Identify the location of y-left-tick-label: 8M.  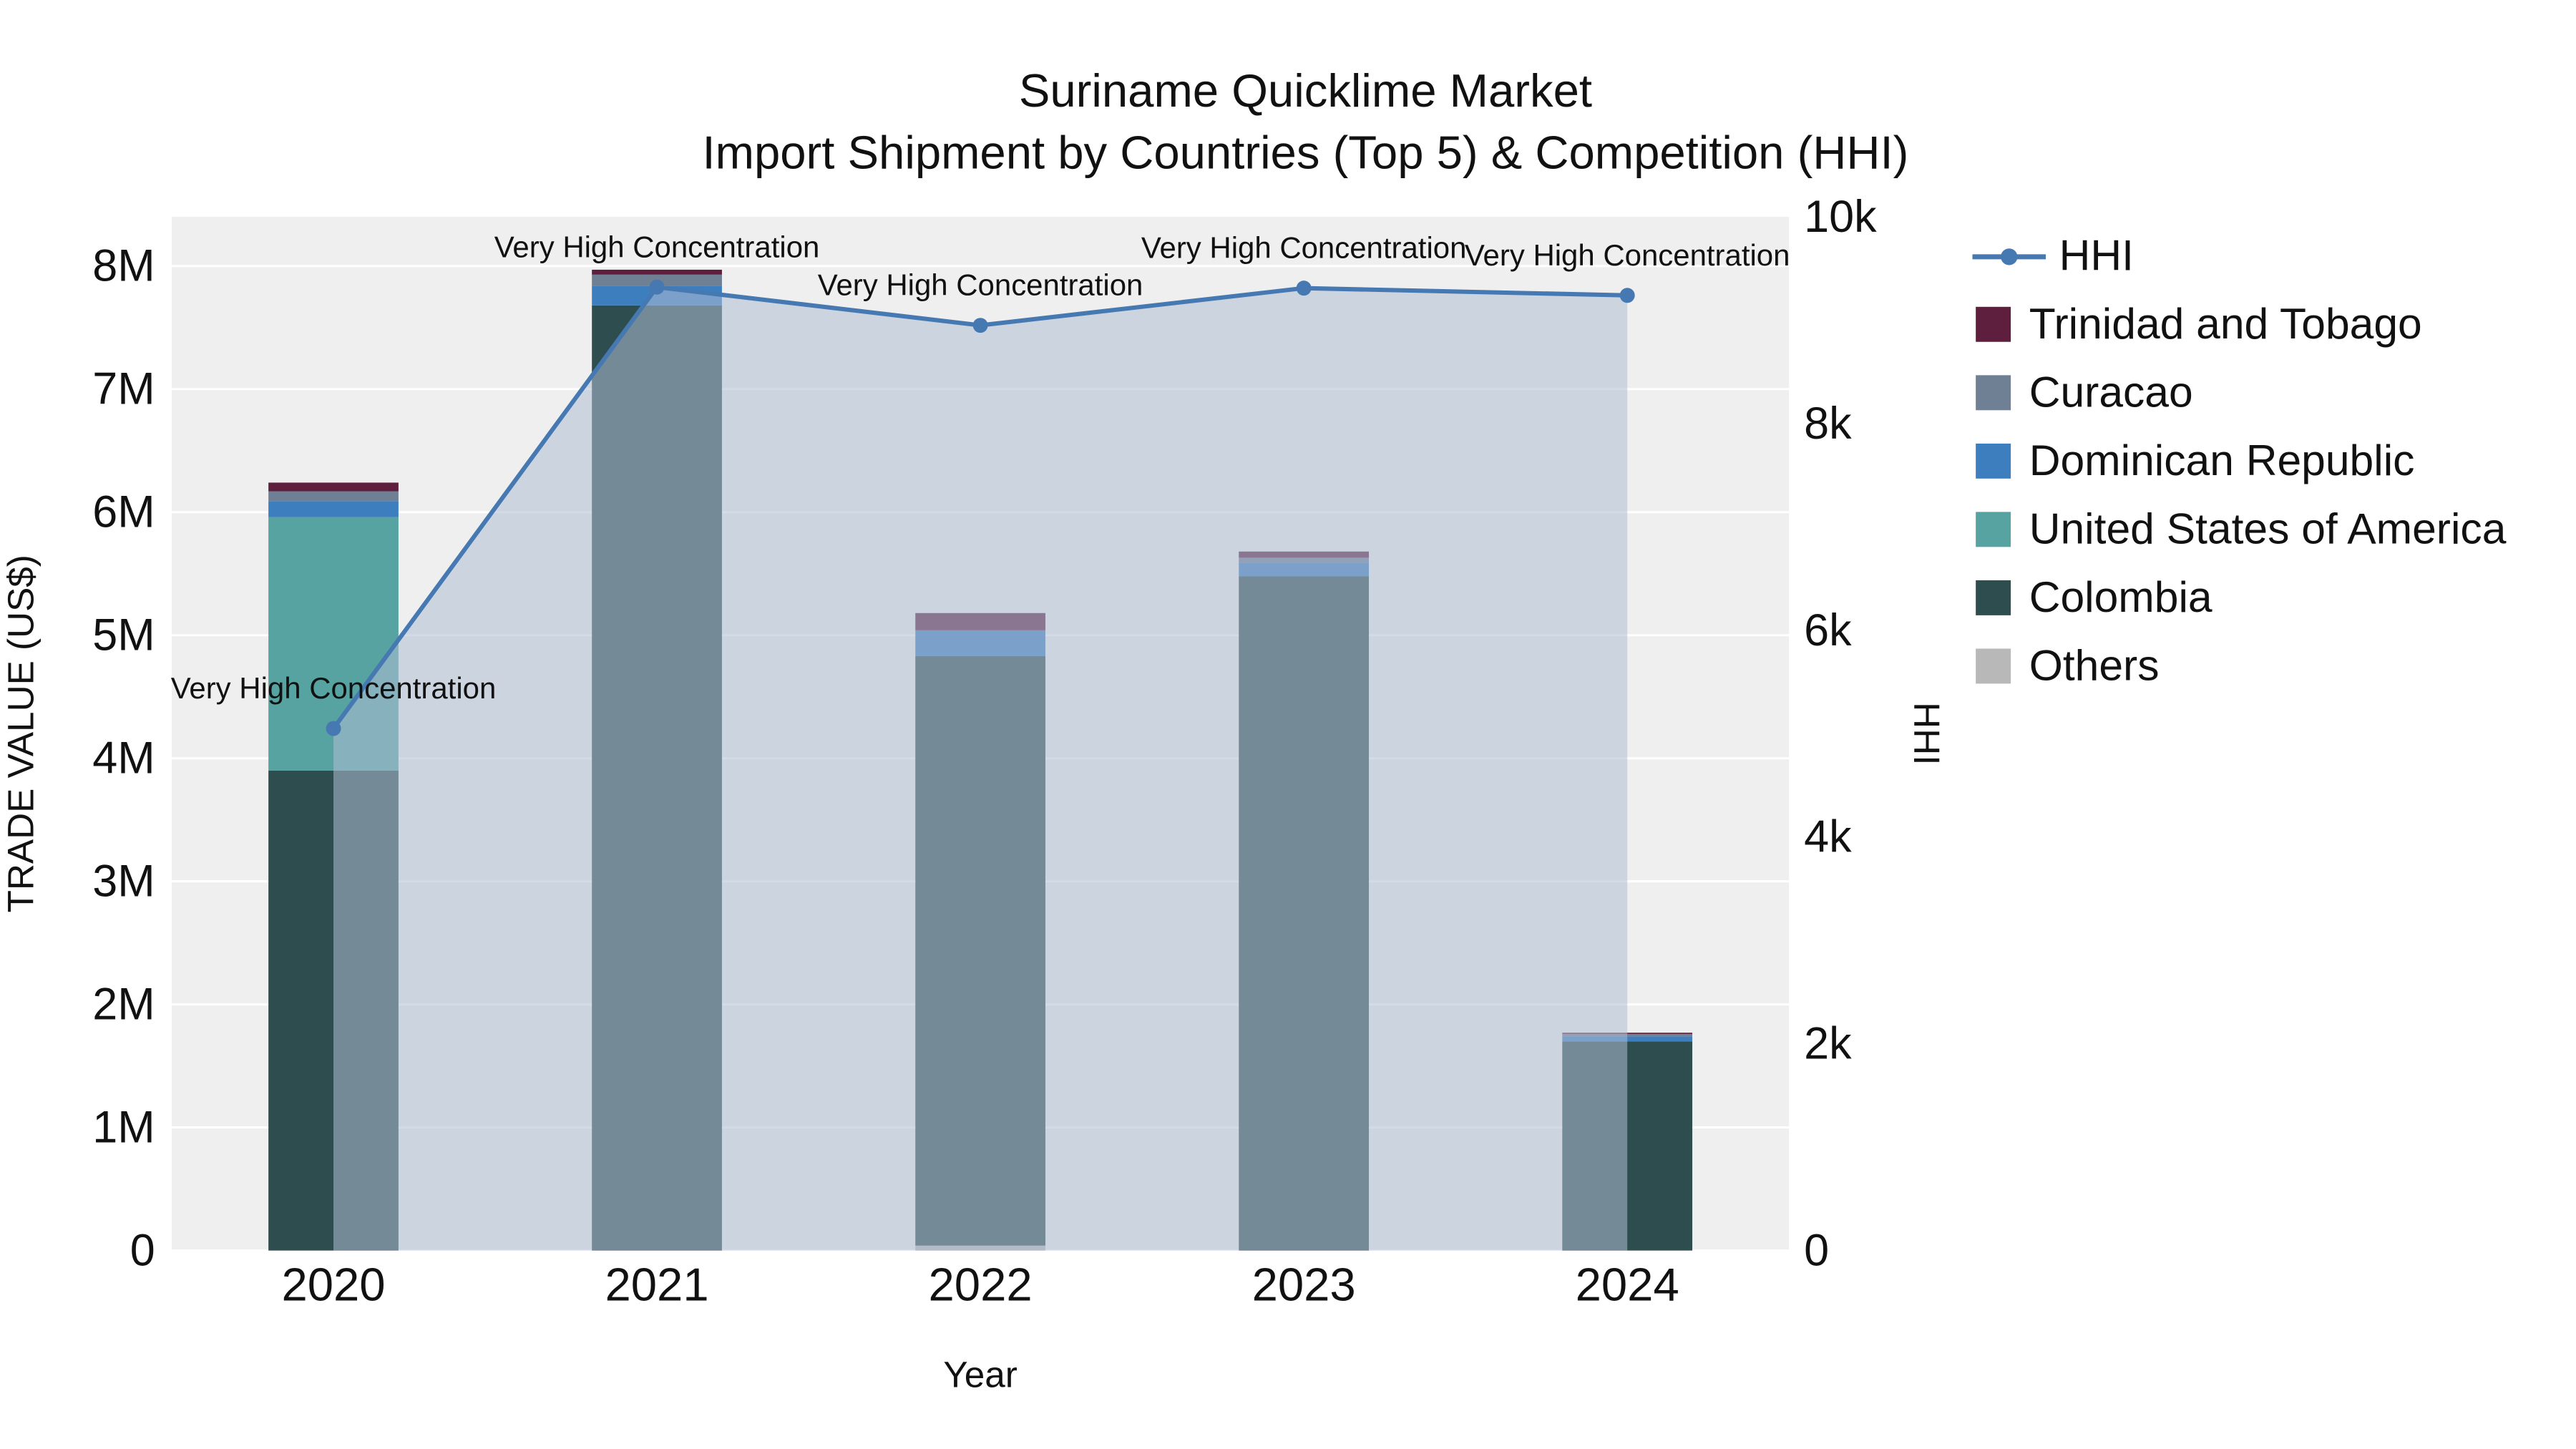
(123, 266).